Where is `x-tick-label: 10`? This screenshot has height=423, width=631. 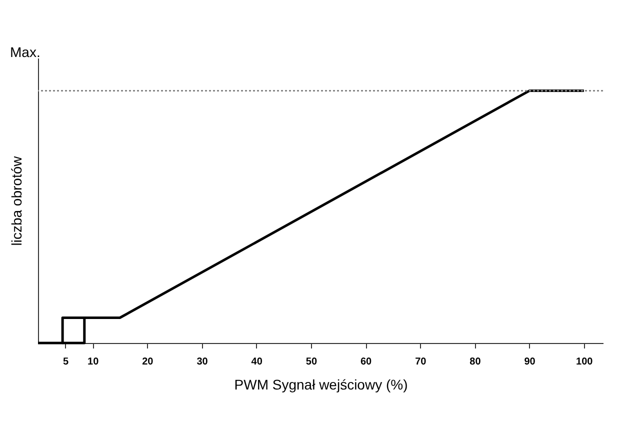 x-tick-label: 10 is located at coordinates (94, 362).